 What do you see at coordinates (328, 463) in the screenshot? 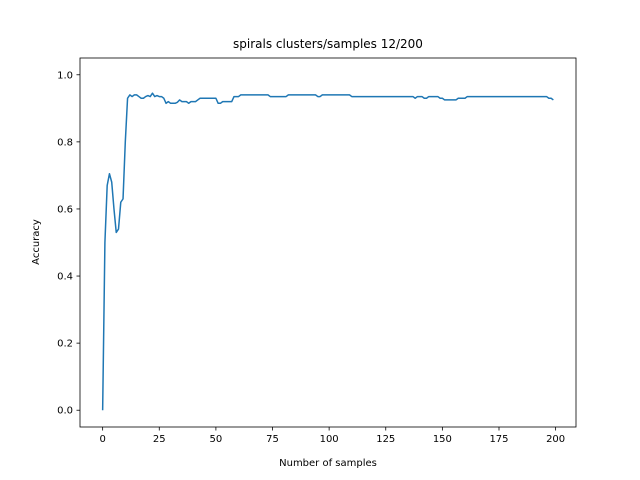
I see `x-axis-label: Number of samples` at bounding box center [328, 463].